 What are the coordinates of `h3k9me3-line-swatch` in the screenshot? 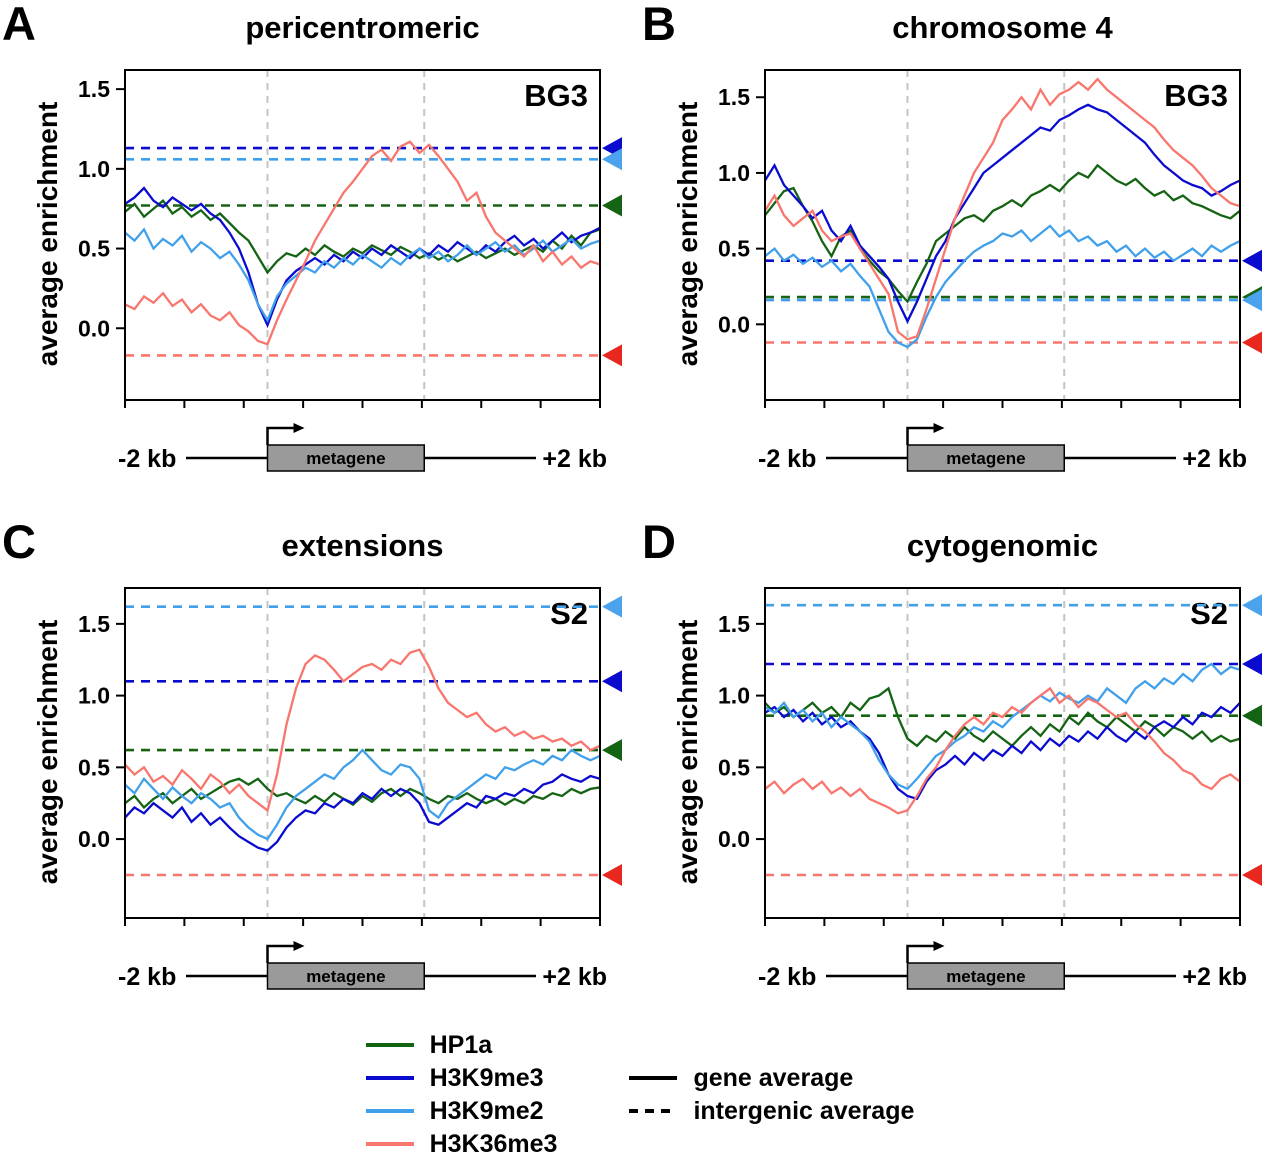 It's located at (389, 1078).